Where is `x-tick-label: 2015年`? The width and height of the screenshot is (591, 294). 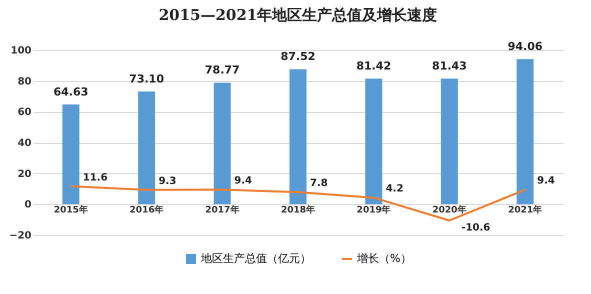 x-tick-label: 2015年 is located at coordinates (71, 210).